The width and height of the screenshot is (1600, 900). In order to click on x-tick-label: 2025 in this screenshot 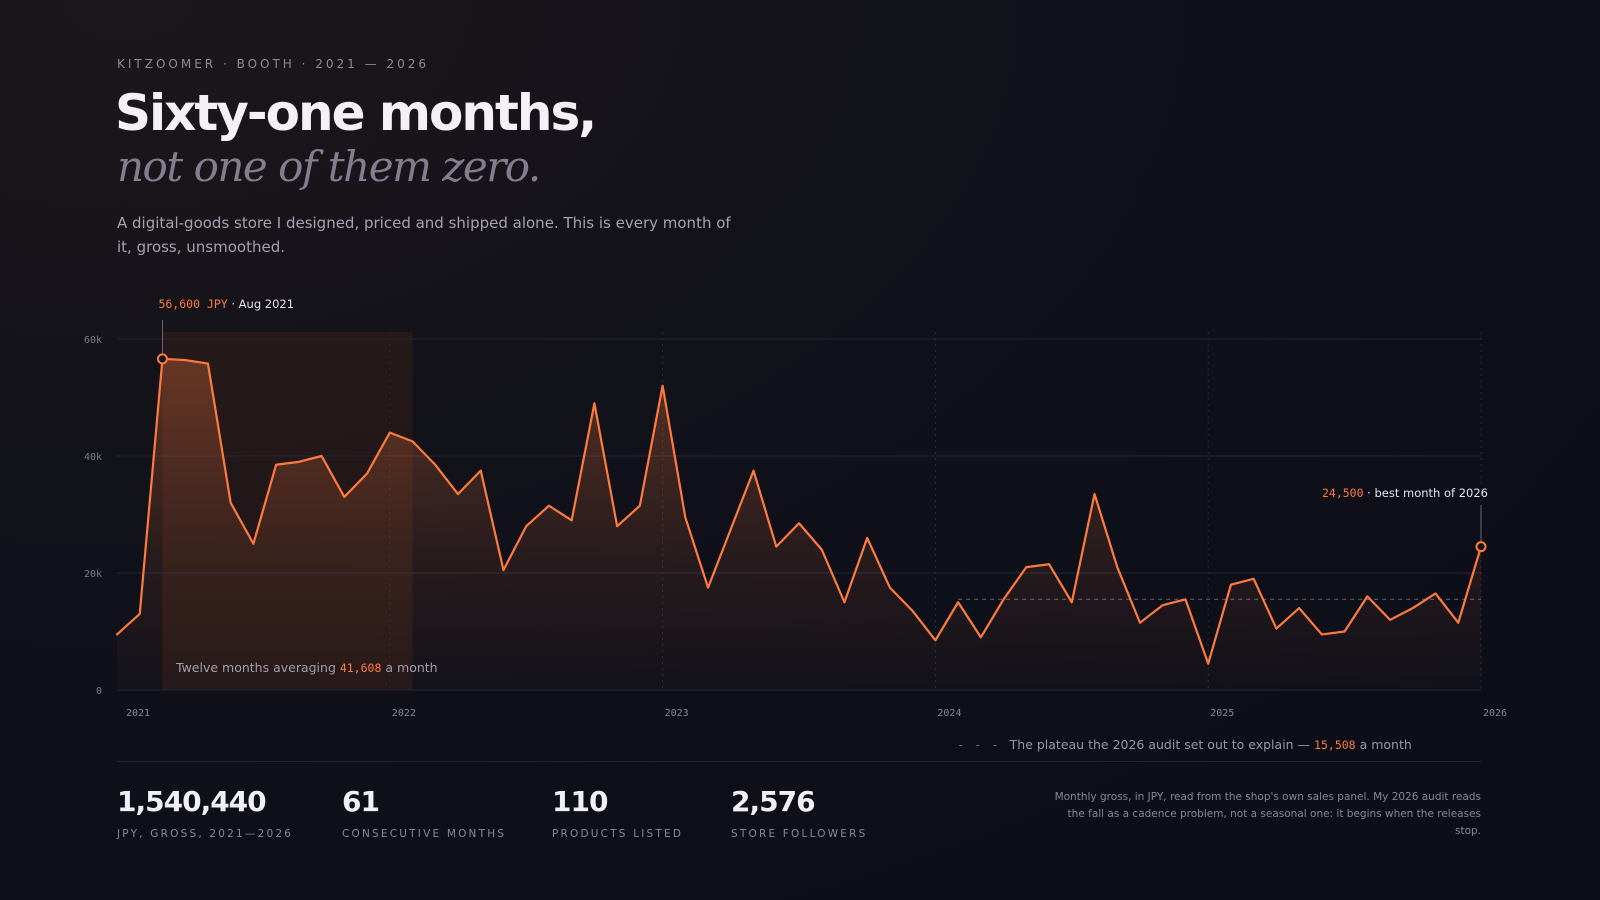, I will do `click(1222, 713)`.